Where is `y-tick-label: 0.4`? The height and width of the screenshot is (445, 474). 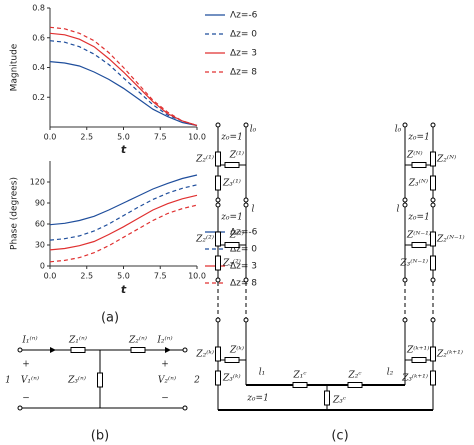
y-tick-label: 0.4 is located at coordinates (38, 67).